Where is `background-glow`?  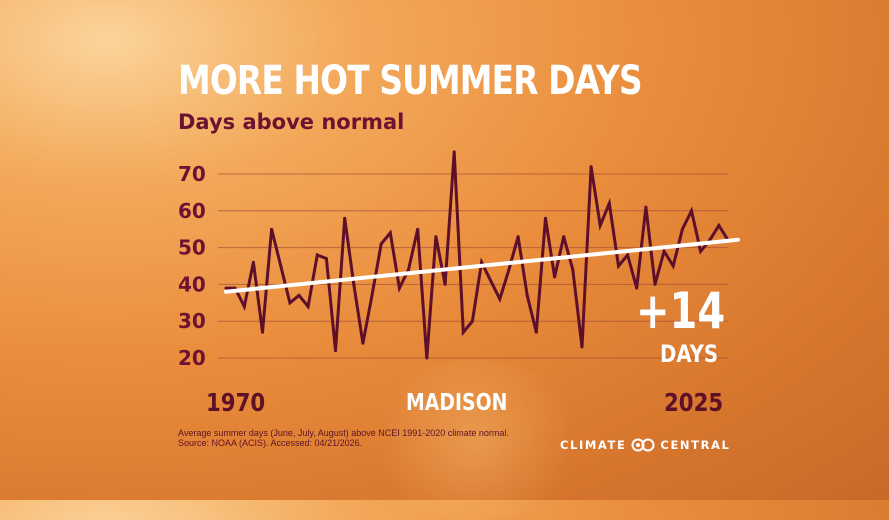
background-glow is located at coordinates (475, 440).